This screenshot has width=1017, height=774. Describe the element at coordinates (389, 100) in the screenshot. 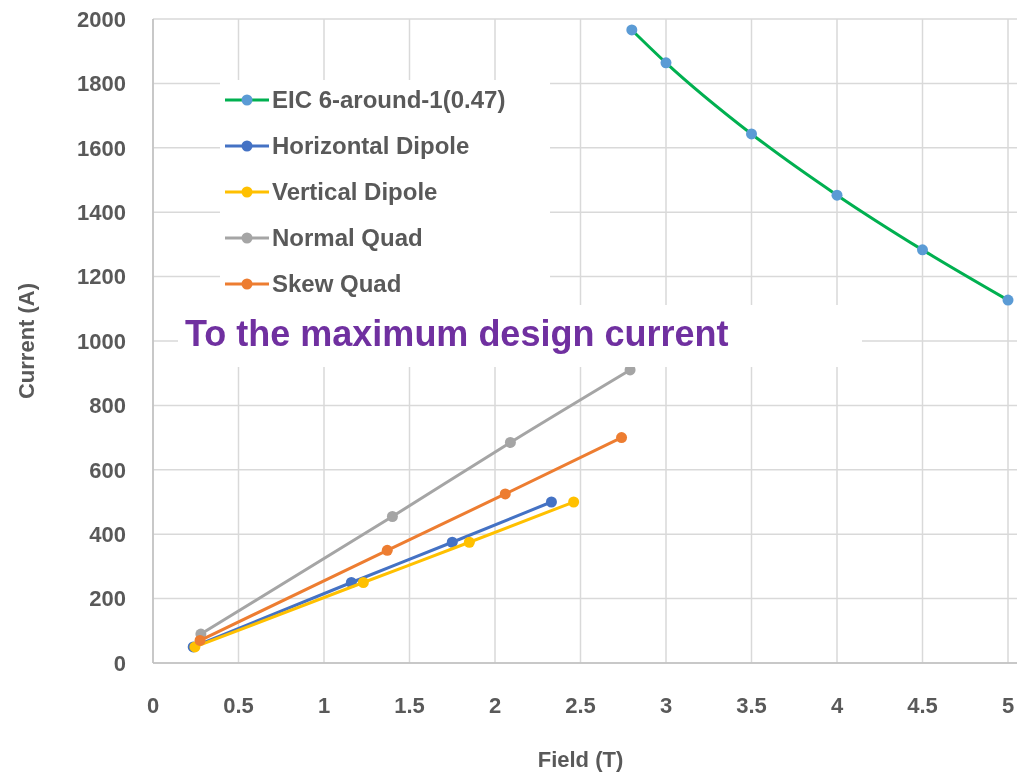

I see `legend-label: EIC 6-around-1(0.47)` at that location.